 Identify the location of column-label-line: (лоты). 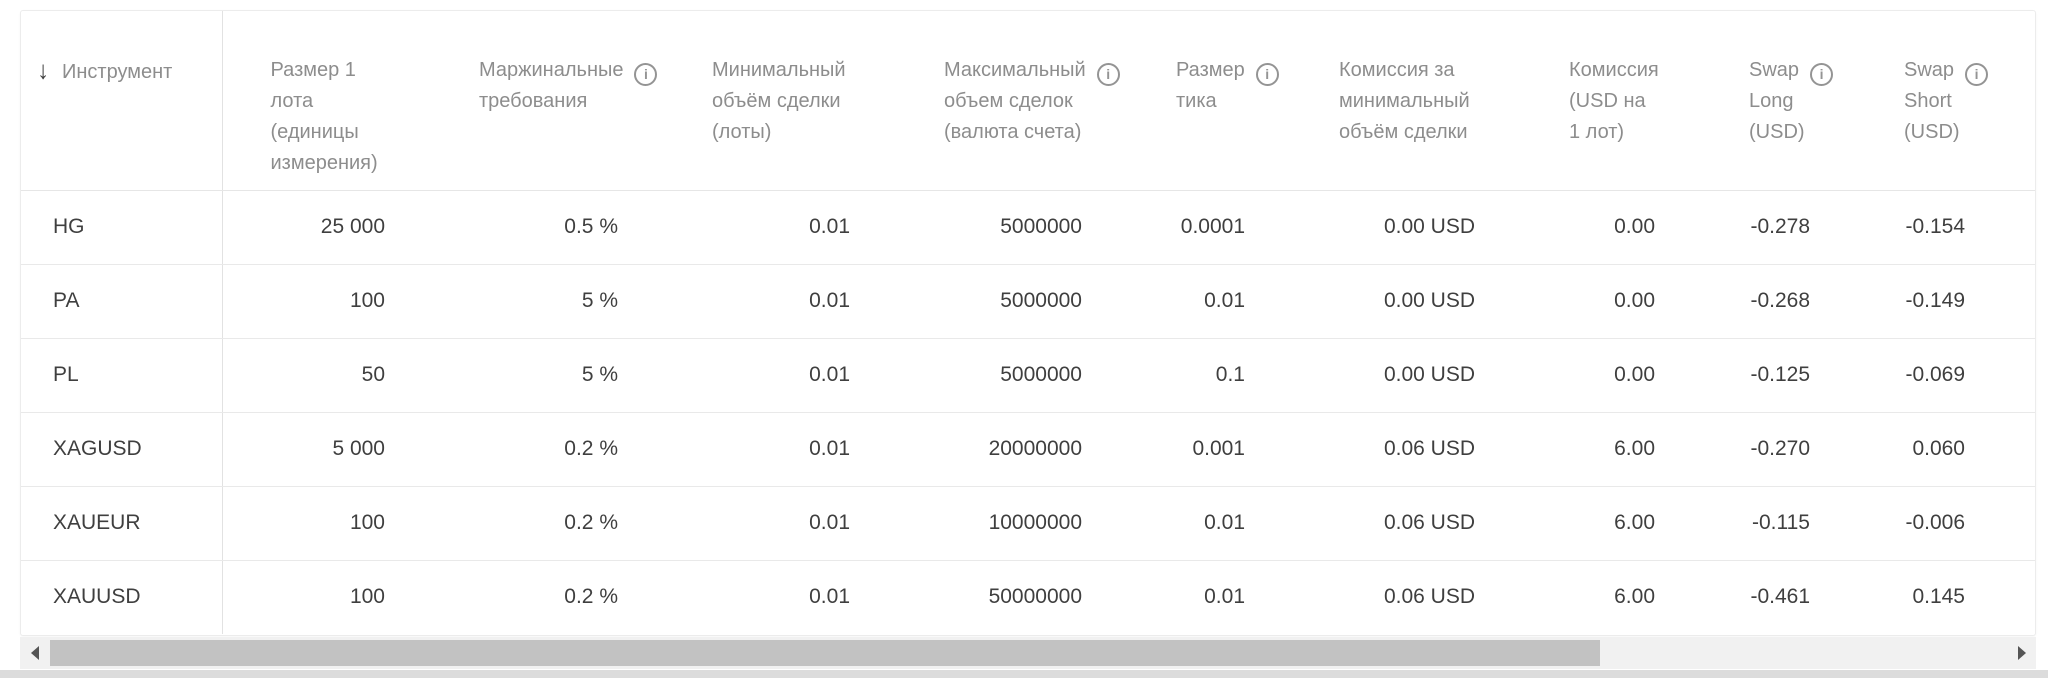
(742, 132).